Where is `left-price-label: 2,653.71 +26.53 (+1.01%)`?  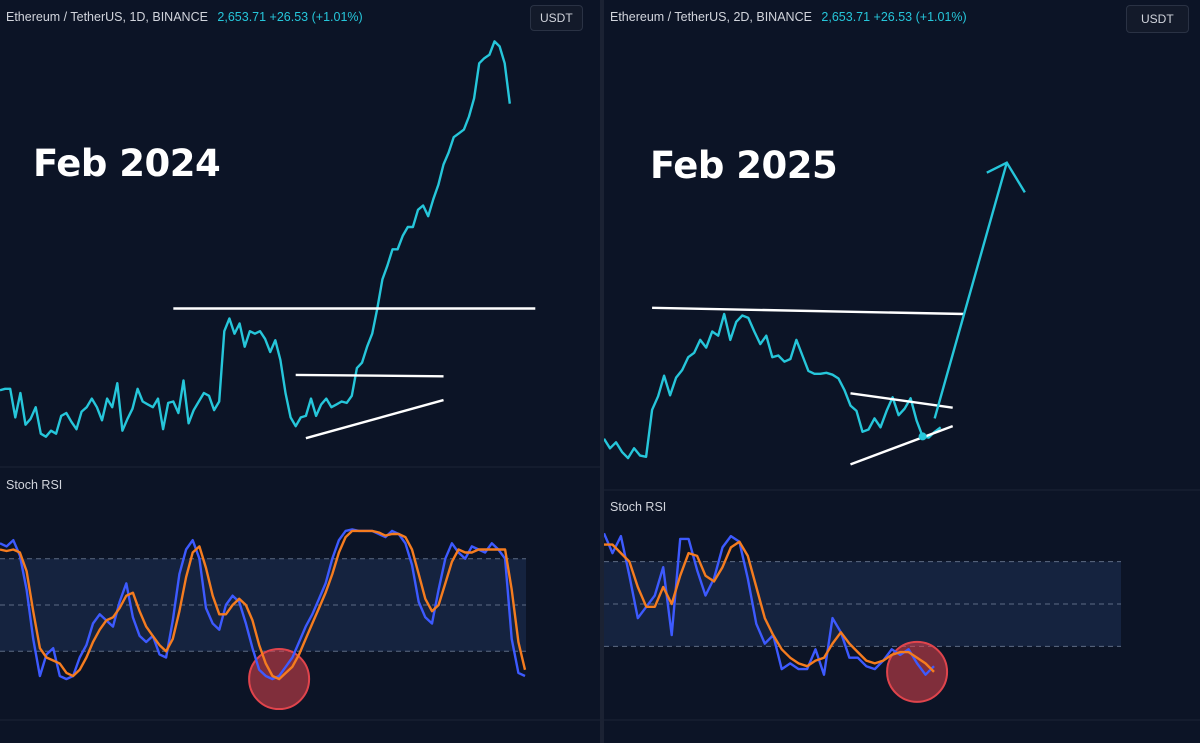 left-price-label: 2,653.71 +26.53 (+1.01%) is located at coordinates (290, 17).